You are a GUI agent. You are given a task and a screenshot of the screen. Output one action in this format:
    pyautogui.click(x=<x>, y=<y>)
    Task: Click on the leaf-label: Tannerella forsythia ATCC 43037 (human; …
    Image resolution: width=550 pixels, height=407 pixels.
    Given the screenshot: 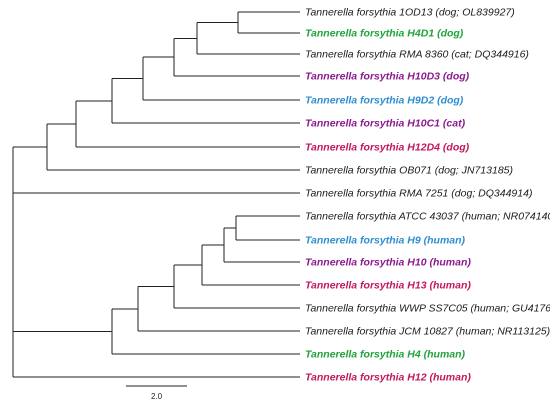 What is the action you would take?
    pyautogui.click(x=427, y=216)
    